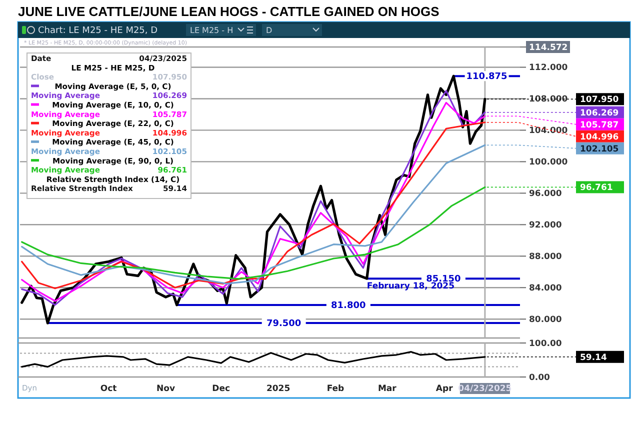  I want to click on y-tick-label: 100.000, so click(548, 163).